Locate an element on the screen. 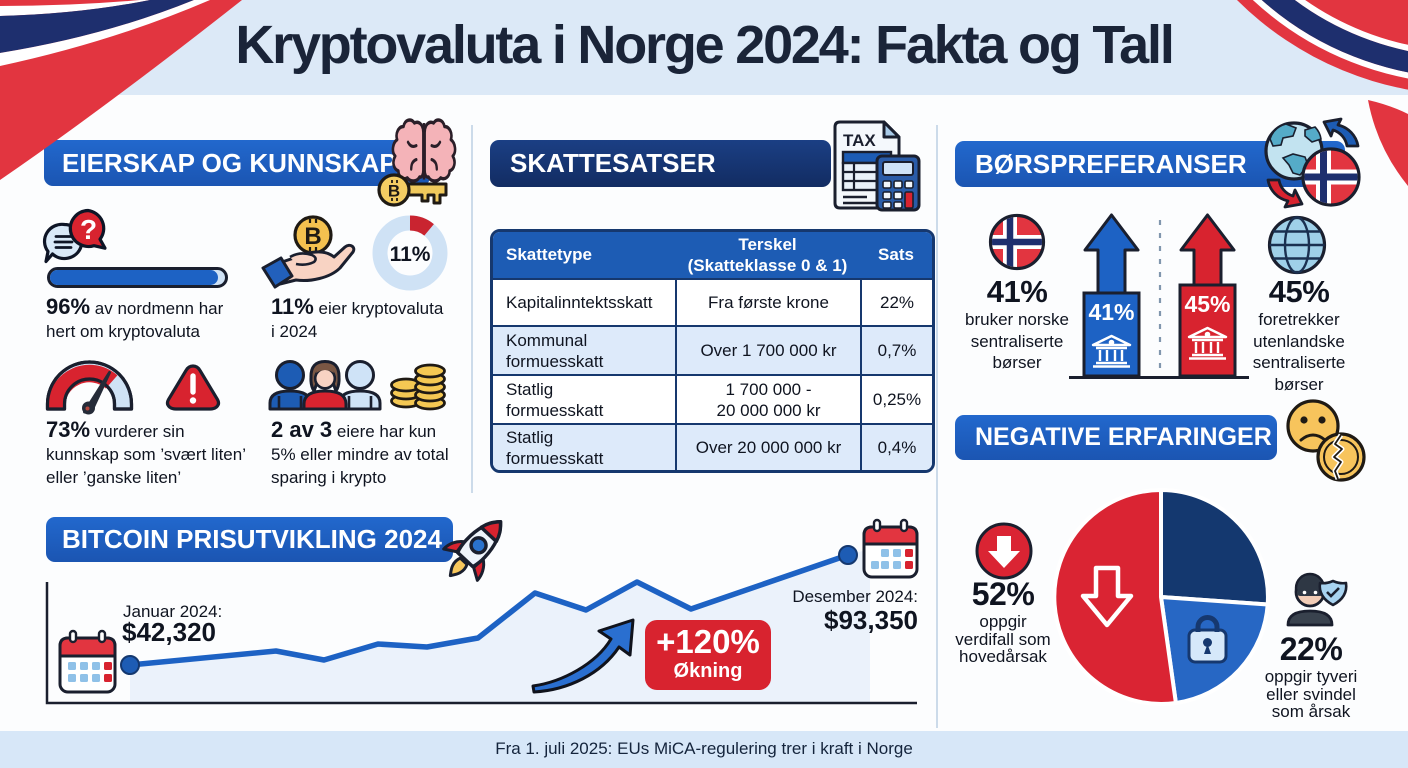  svg-text: 11% is located at coordinates (410, 254).